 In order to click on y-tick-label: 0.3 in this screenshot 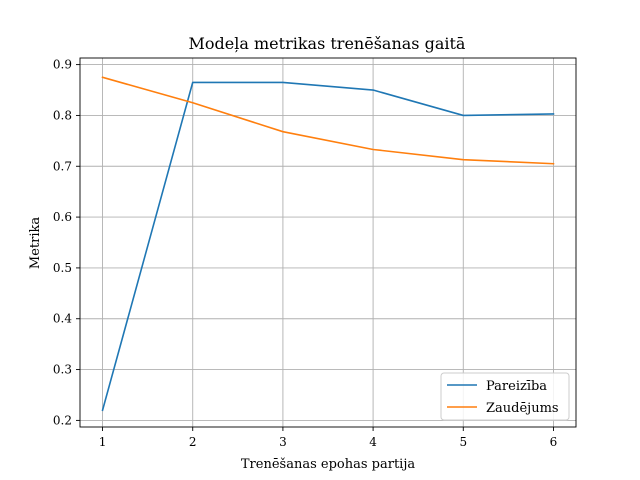, I will do `click(62, 370)`.